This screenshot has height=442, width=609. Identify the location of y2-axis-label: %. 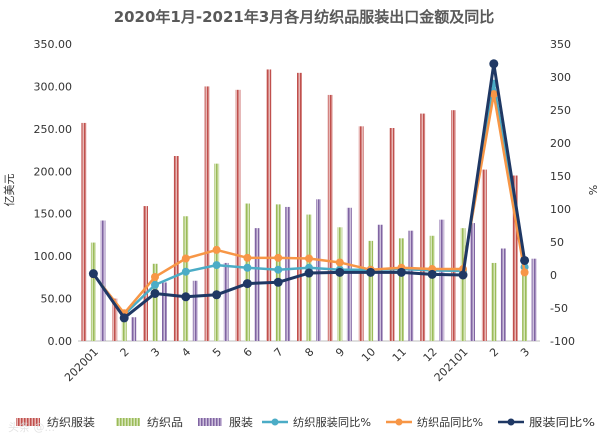
(593, 190).